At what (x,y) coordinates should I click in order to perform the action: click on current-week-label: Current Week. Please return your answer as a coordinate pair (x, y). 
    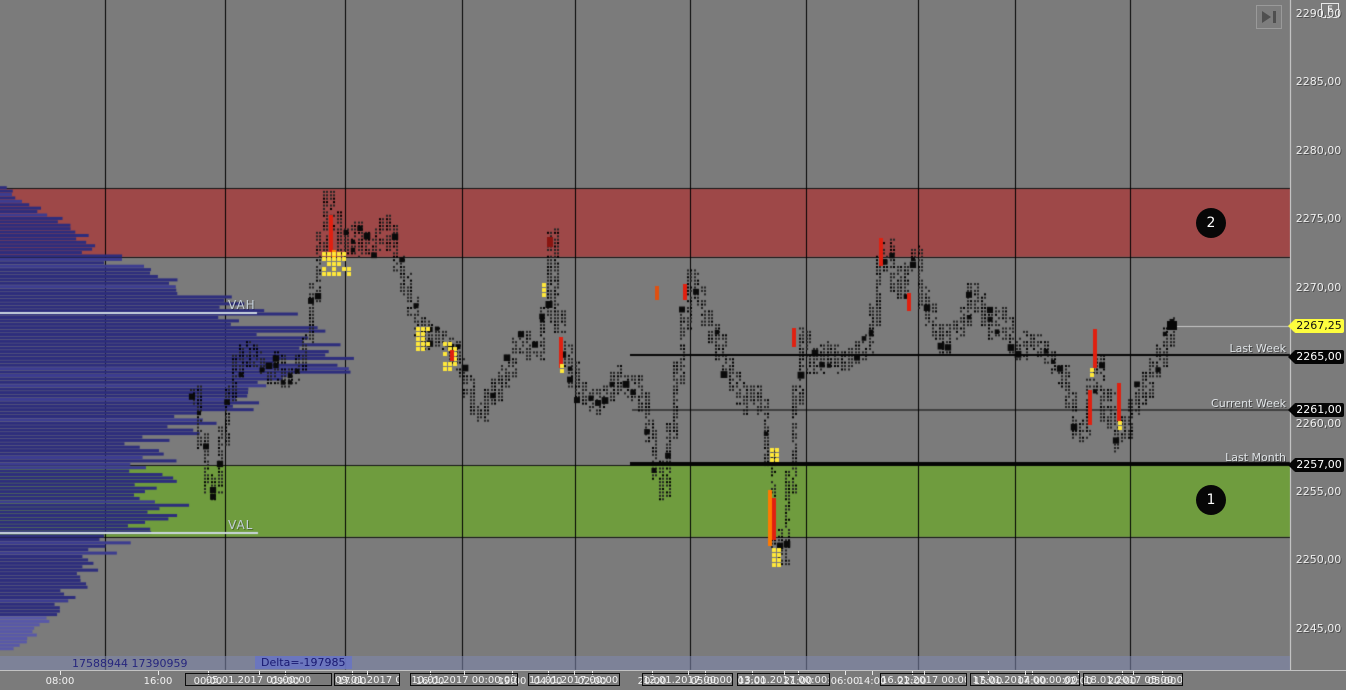
    Looking at the image, I should click on (1248, 403).